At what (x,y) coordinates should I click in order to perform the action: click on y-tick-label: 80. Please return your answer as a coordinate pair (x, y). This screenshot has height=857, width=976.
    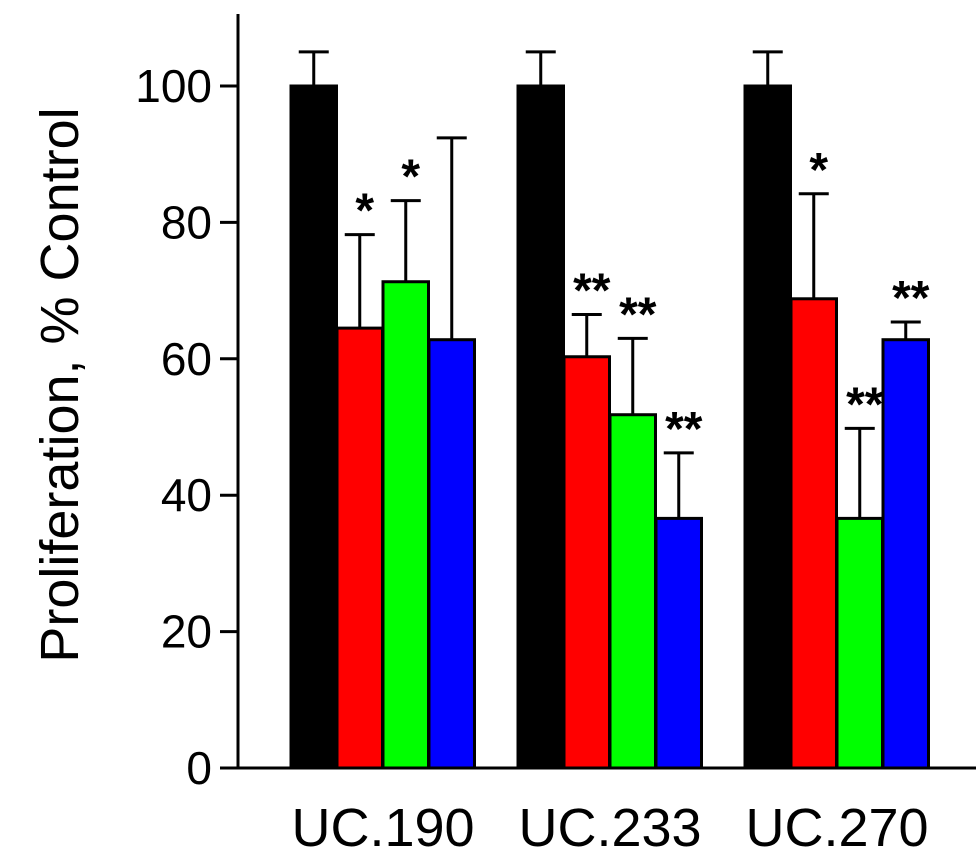
    Looking at the image, I should click on (186, 222).